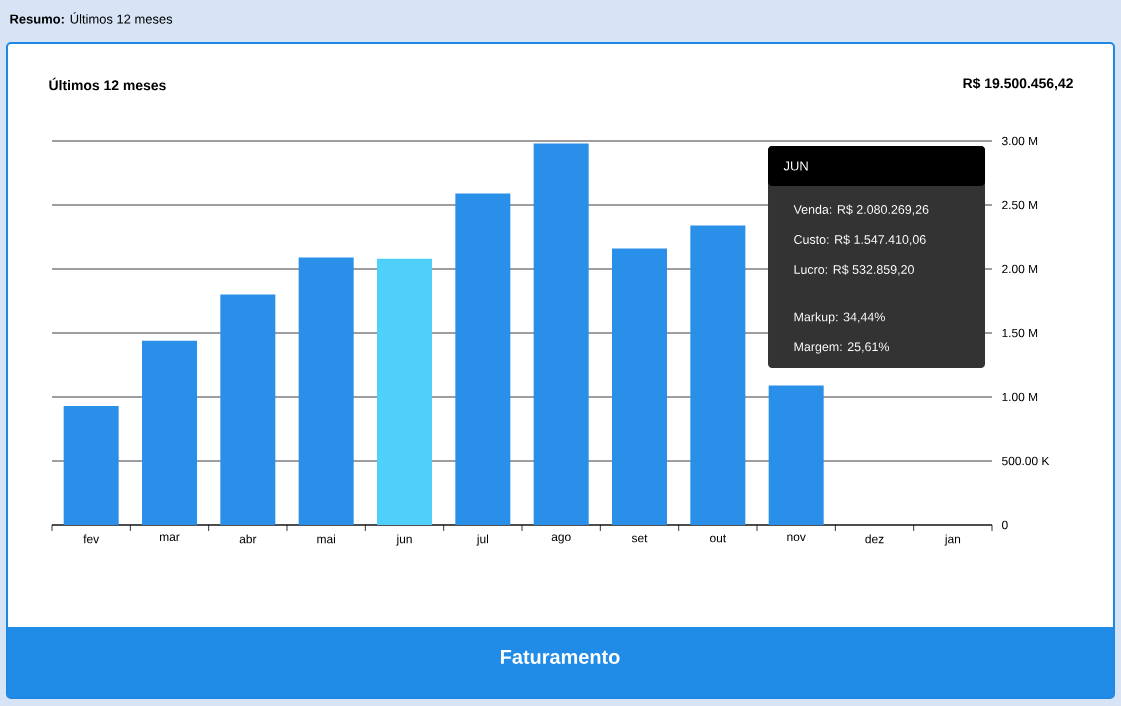 Image resolution: width=1121 pixels, height=706 pixels. I want to click on chart-title: Últimos 12 meses, so click(107, 84).